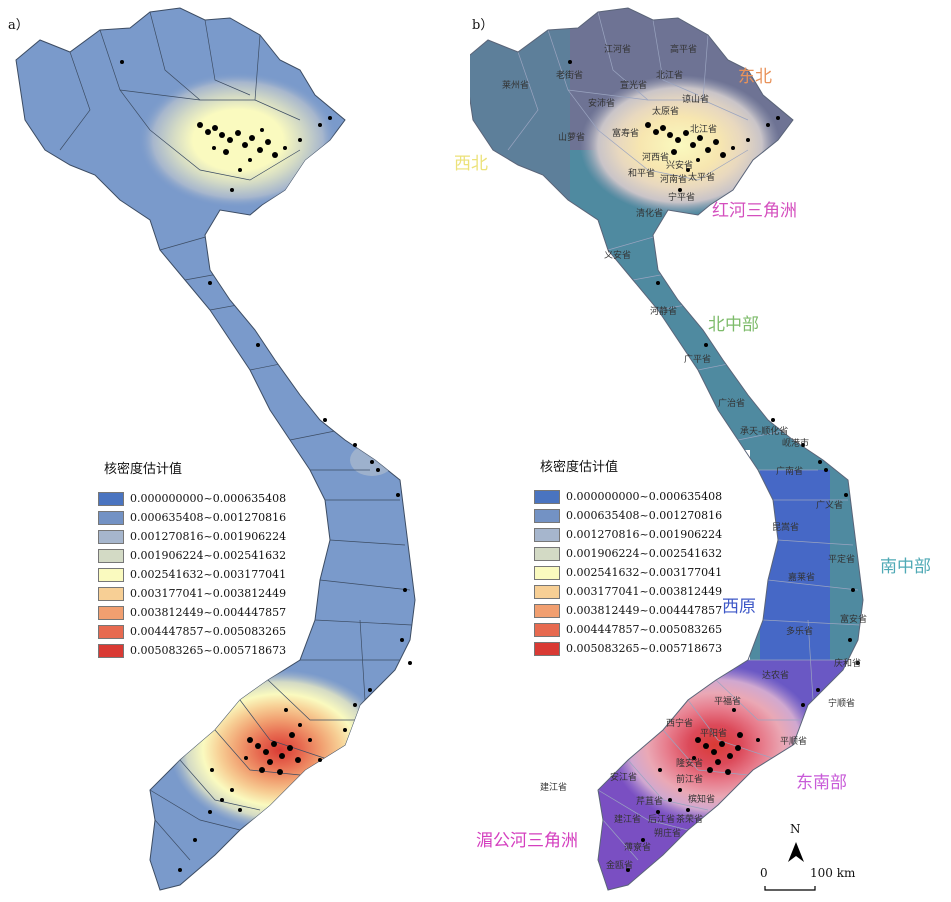 This screenshot has height=902, width=951. I want to click on province-label: 多乐省, so click(800, 632).